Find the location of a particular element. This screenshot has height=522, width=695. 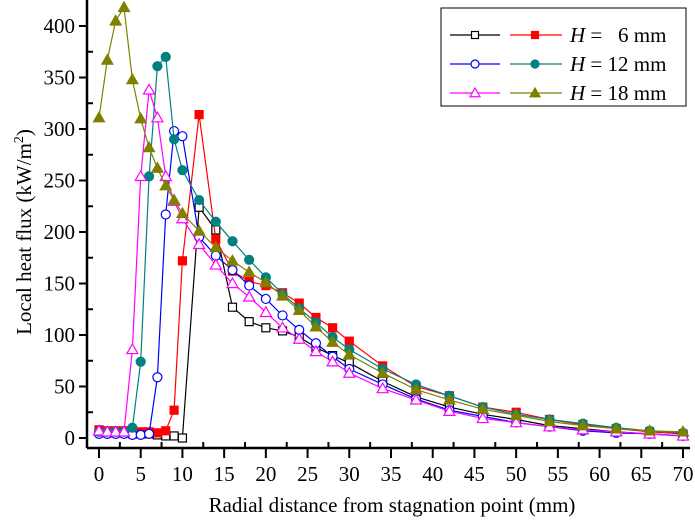

y-tick-label: 50 is located at coordinates (64, 387).